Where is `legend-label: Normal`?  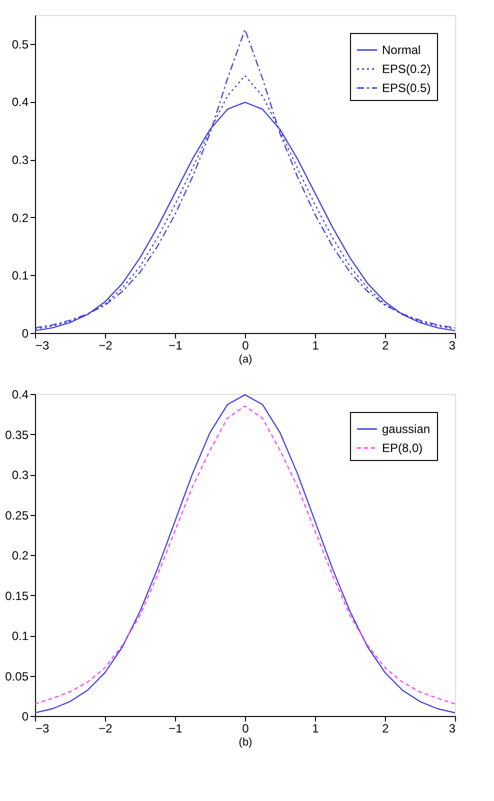
legend-label: Normal is located at coordinates (401, 50).